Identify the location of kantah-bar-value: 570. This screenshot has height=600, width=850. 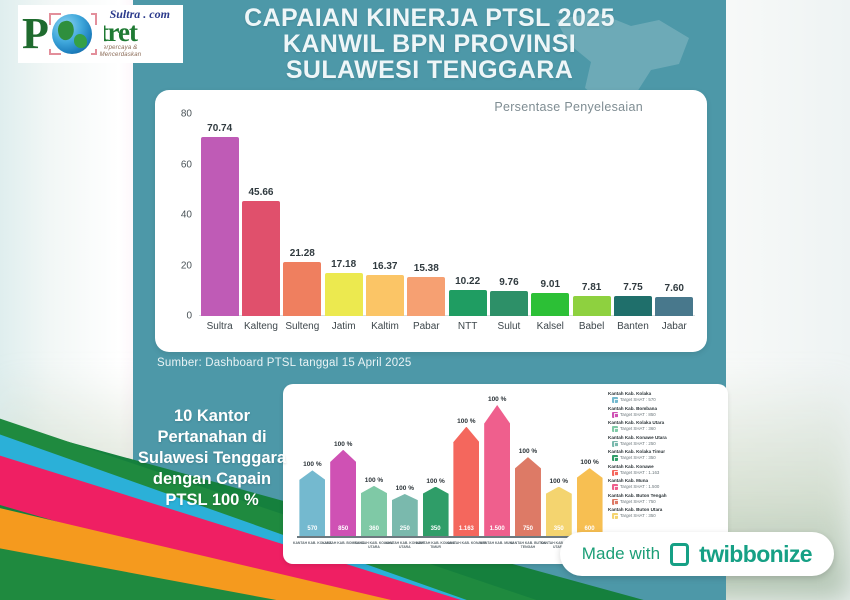
(312, 529).